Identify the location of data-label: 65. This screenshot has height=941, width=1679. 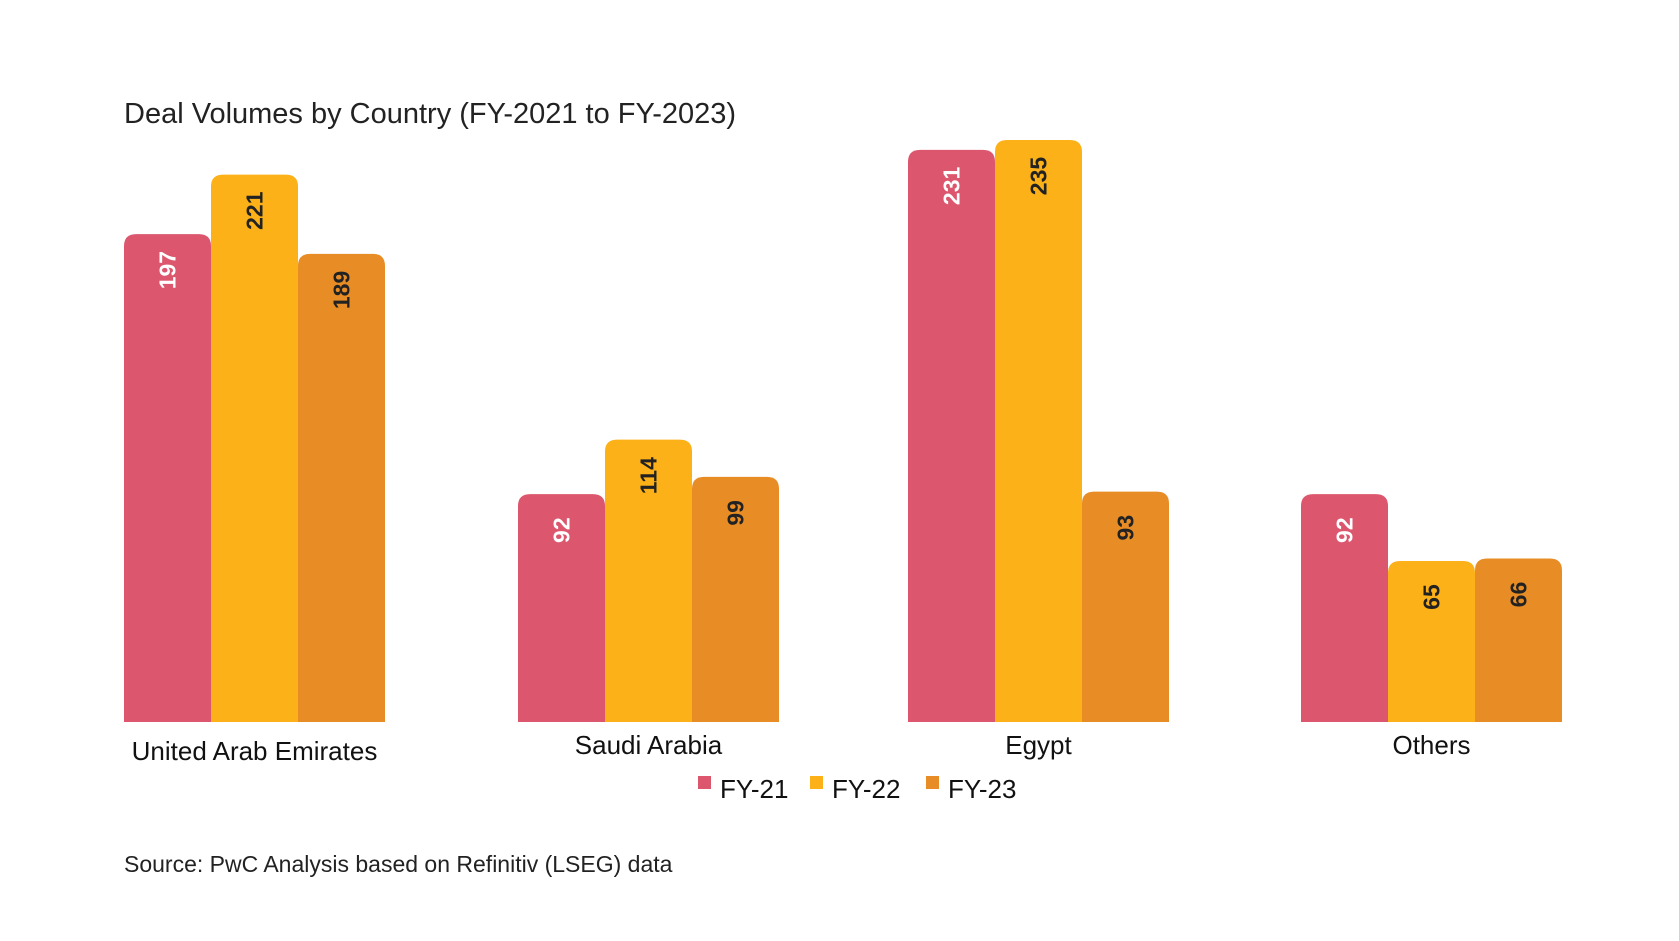
(1432, 597).